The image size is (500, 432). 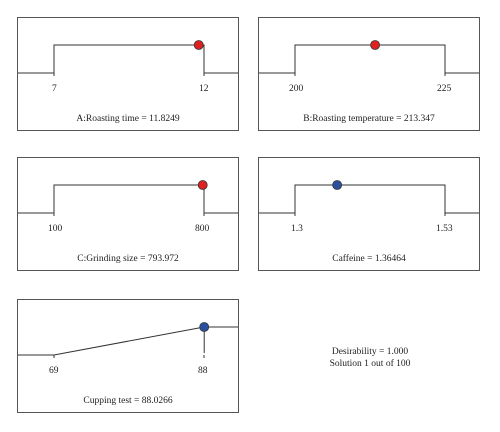 What do you see at coordinates (202, 229) in the screenshot?
I see `high-label: 800` at bounding box center [202, 229].